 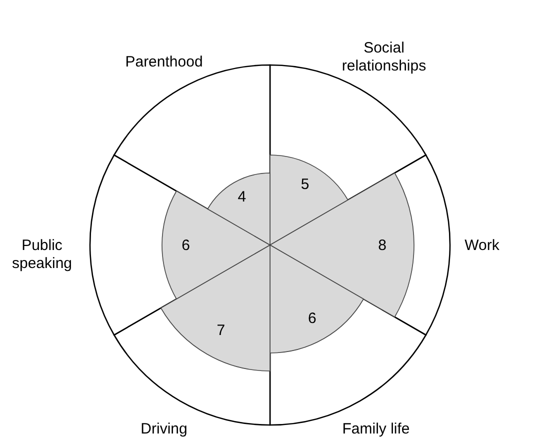 I want to click on category-label: Public speaking, so click(x=42, y=254).